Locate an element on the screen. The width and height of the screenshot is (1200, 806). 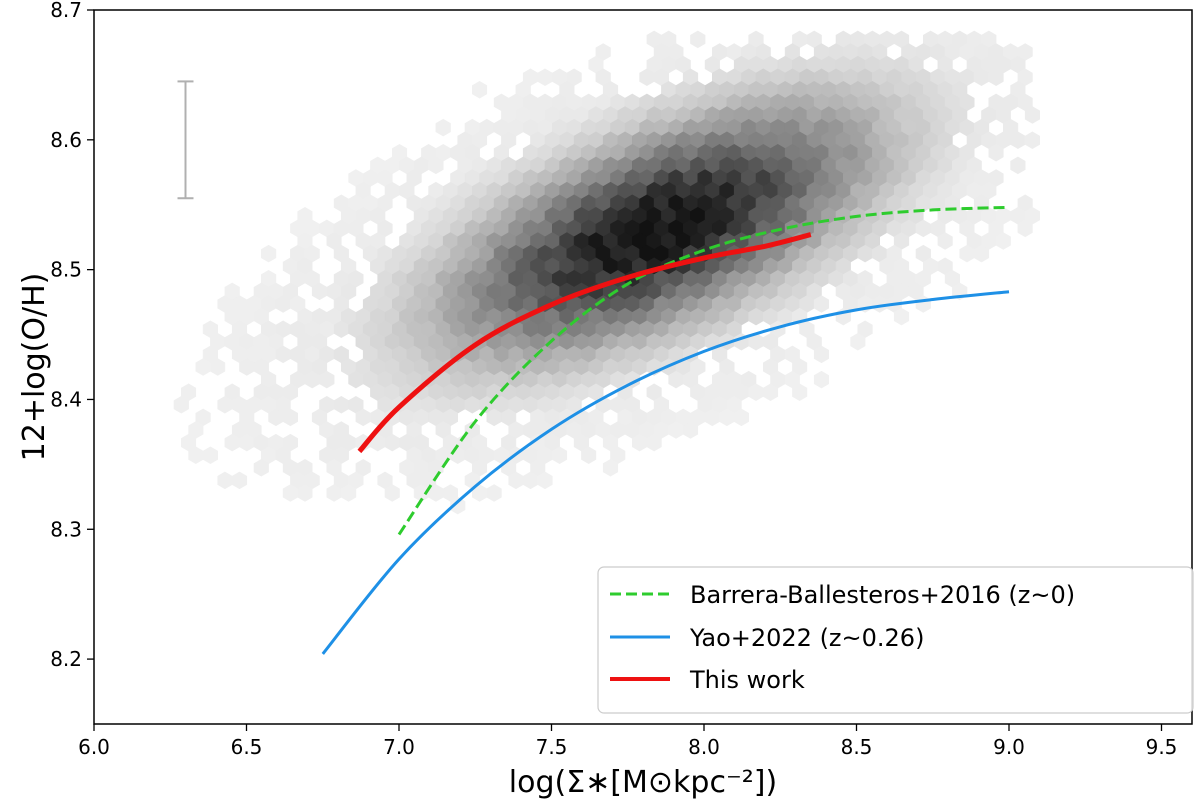
y-axis-label: 12+log(O/H) is located at coordinates (34, 367).